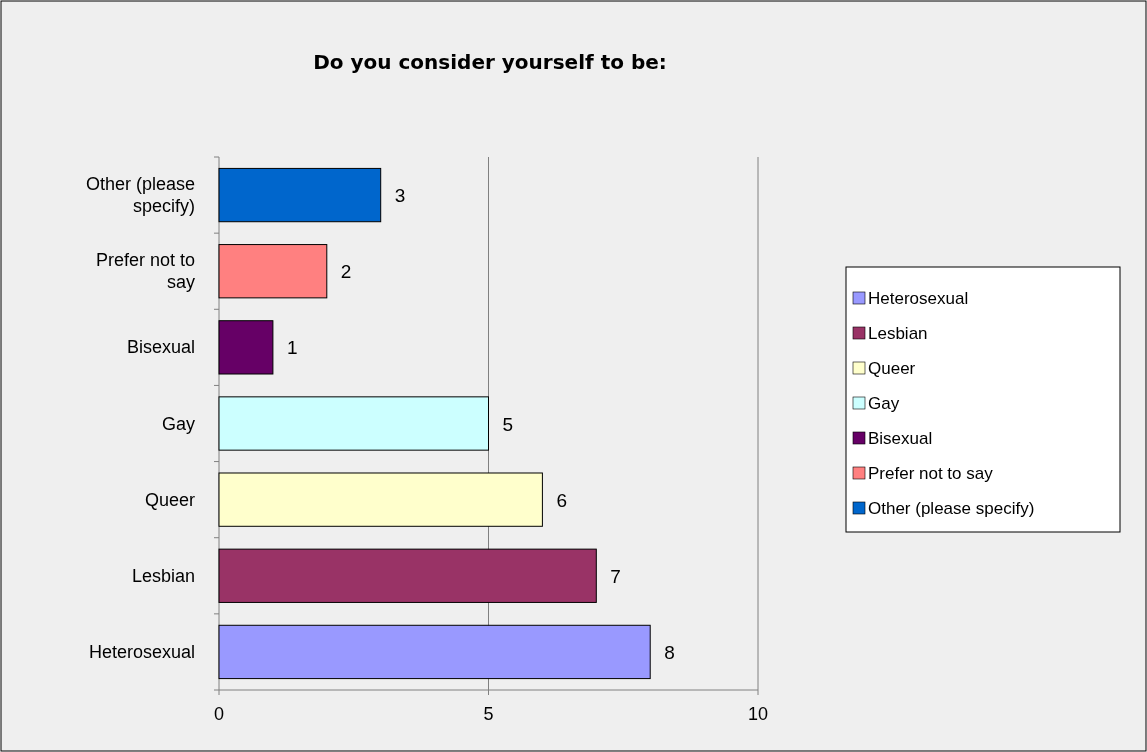 This screenshot has width=1147, height=752. I want to click on data-label: 3, so click(400, 196).